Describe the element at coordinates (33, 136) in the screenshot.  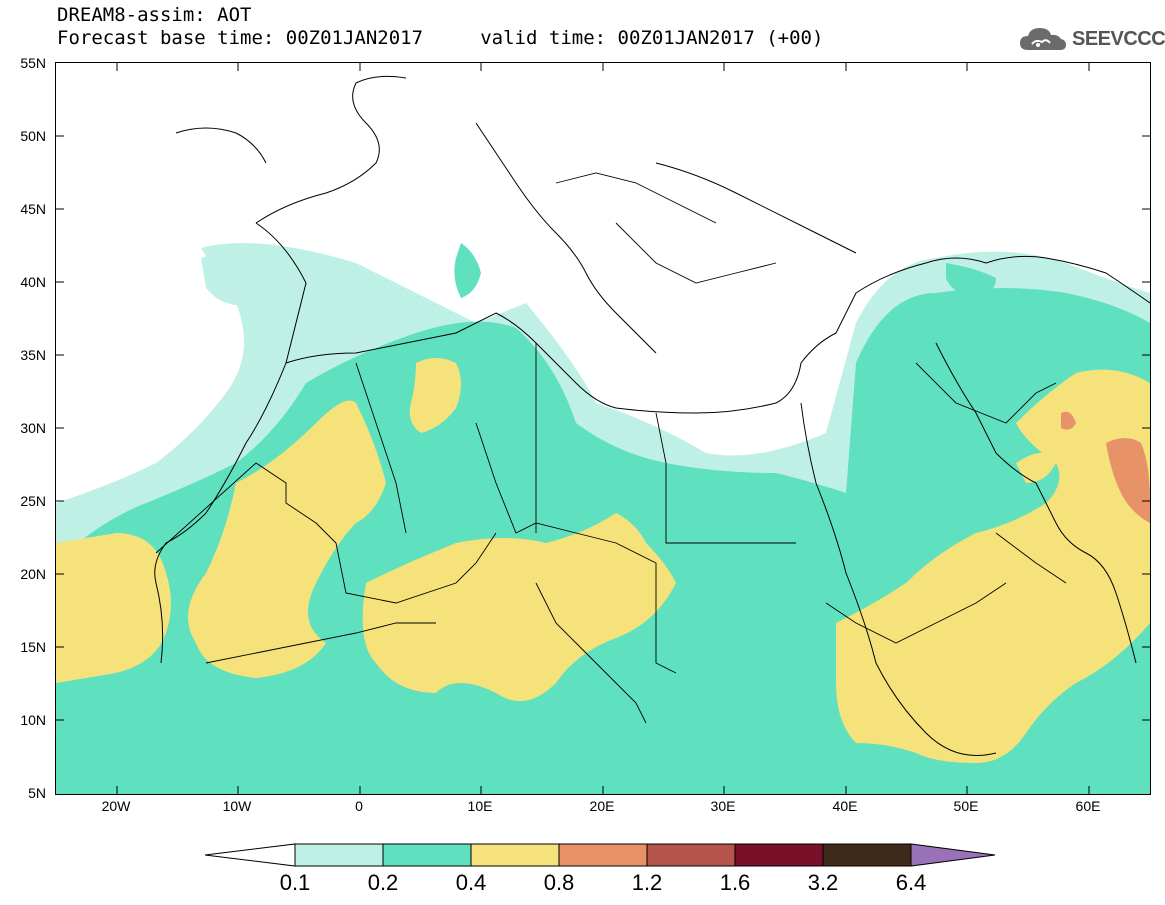
I see `lat-label-50n: 50N` at that location.